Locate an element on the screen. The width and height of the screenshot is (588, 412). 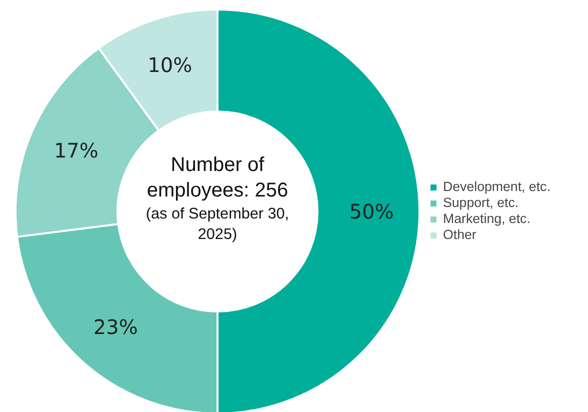
text: Number of employees: 256 is located at coordinates (217, 178).